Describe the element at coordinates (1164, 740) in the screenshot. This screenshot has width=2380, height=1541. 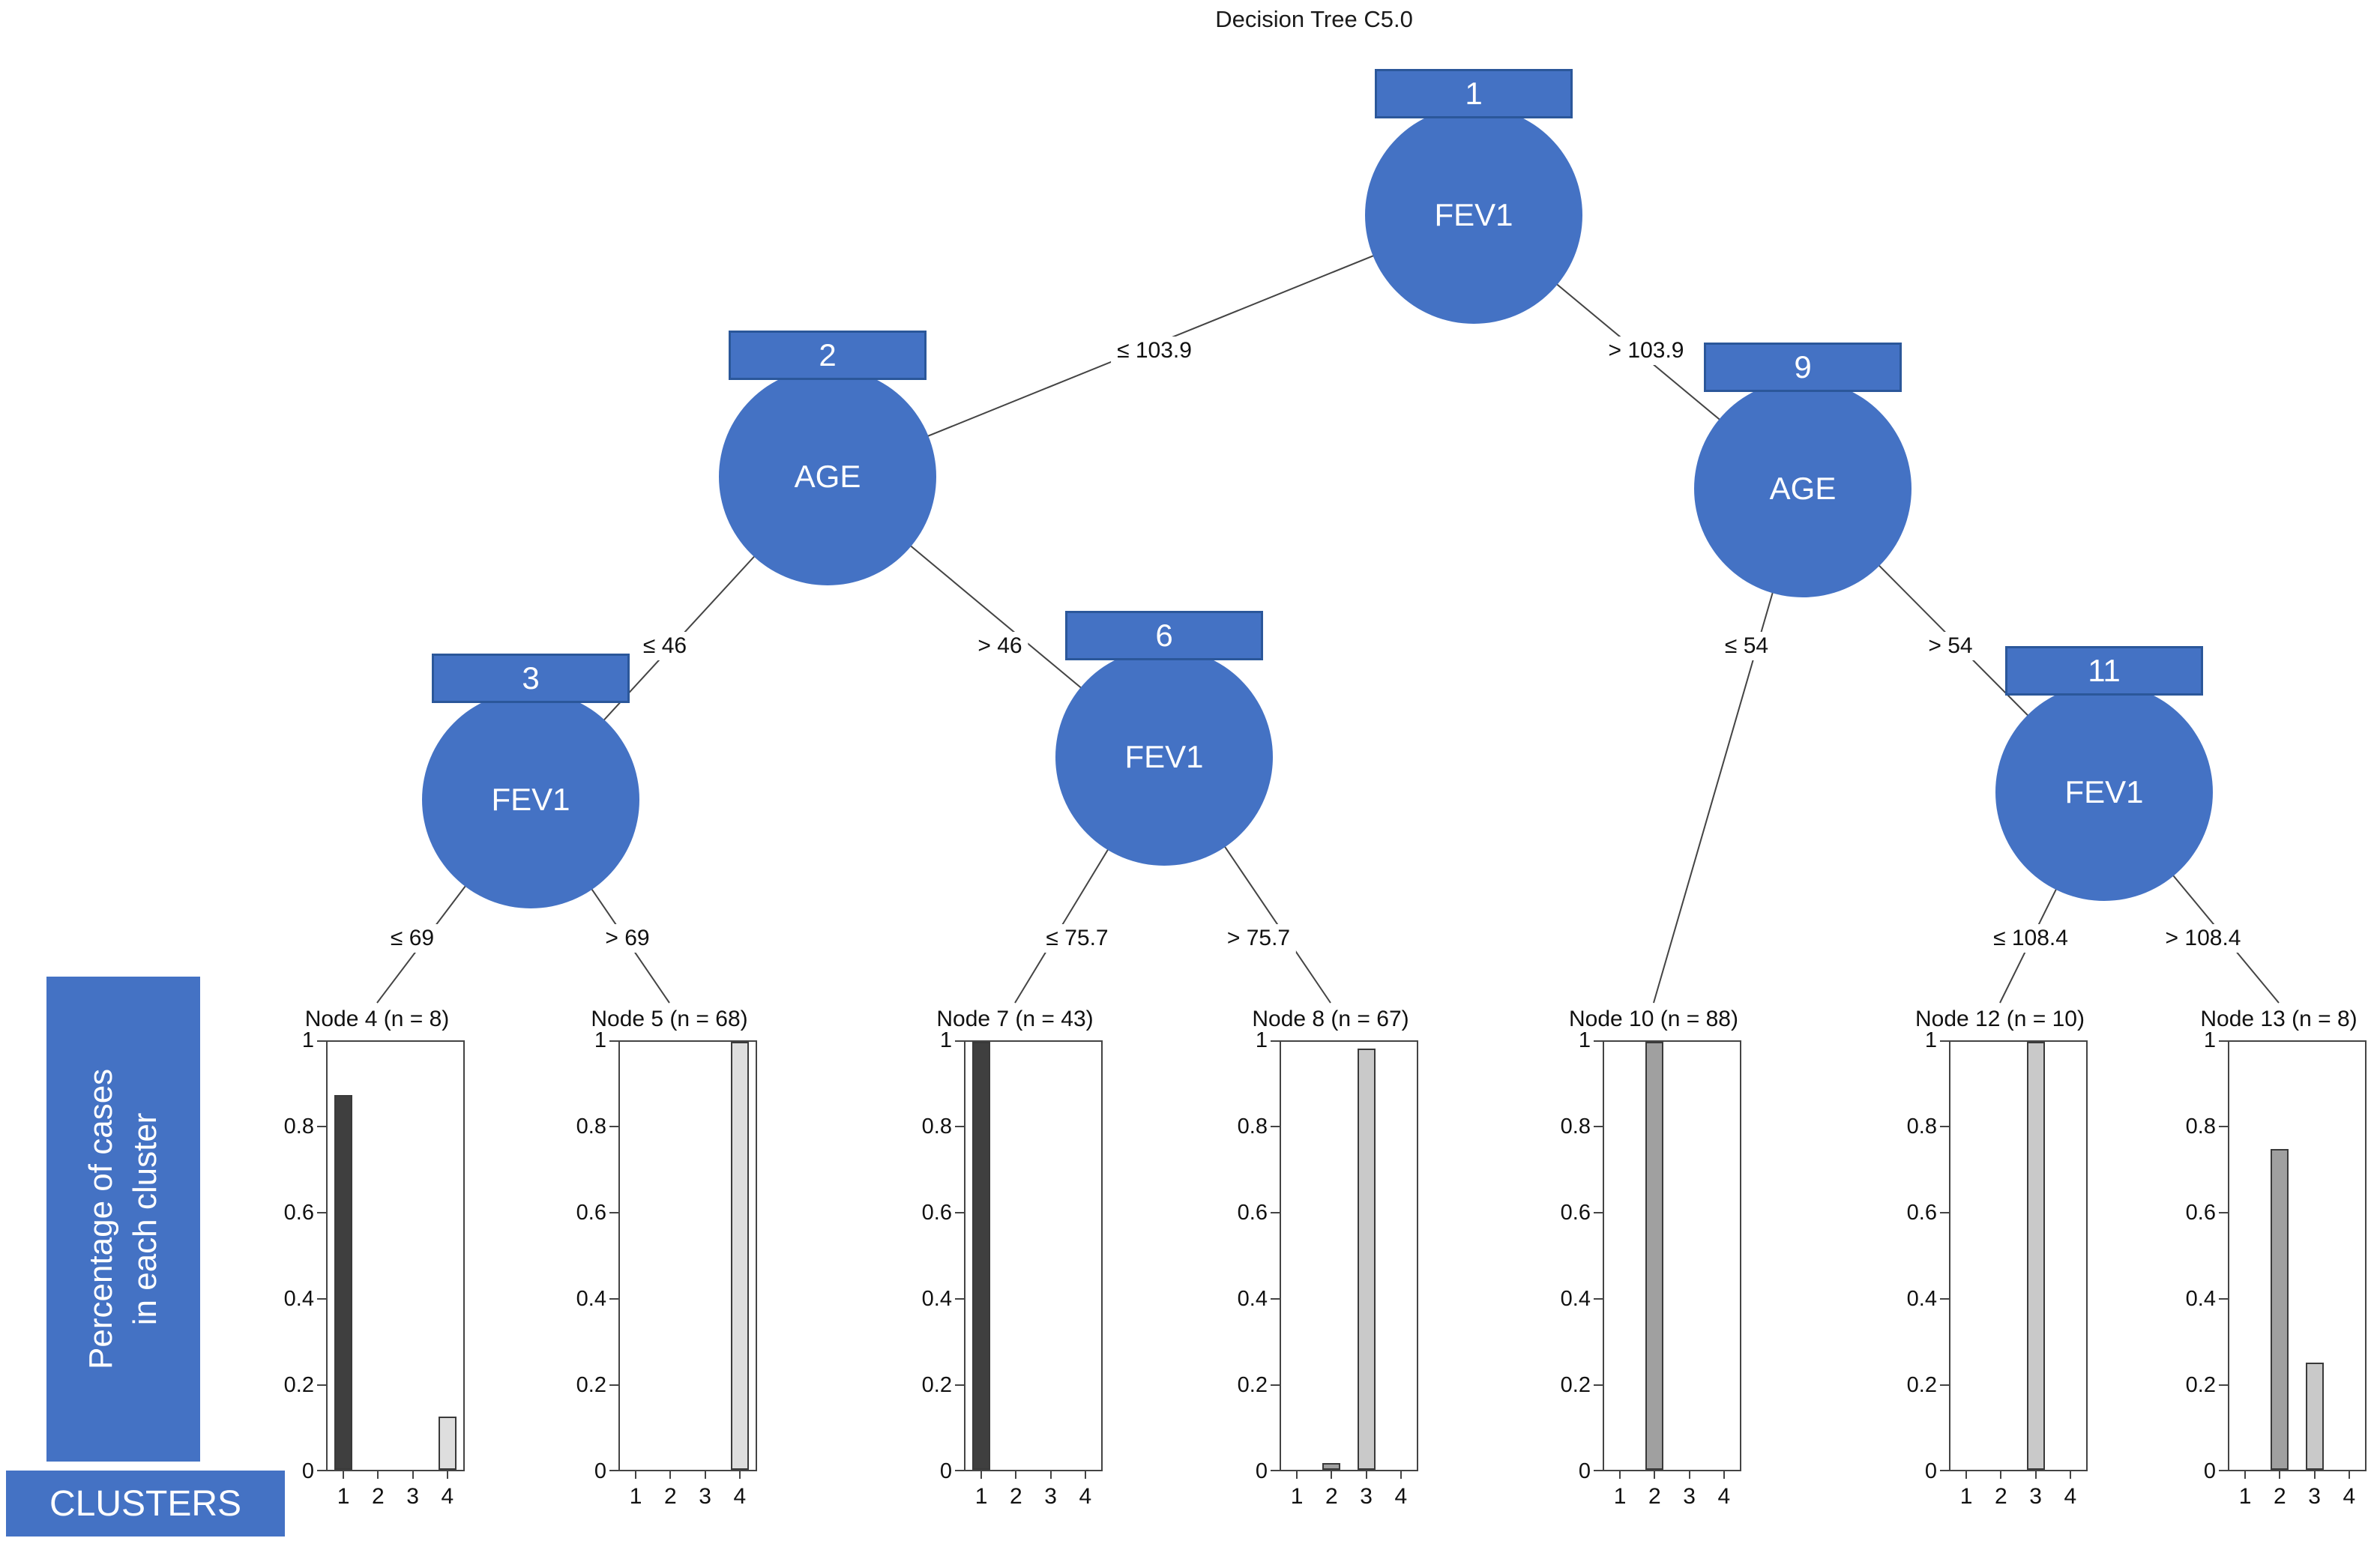
I see `tree-node-6: FEV1 6` at that location.